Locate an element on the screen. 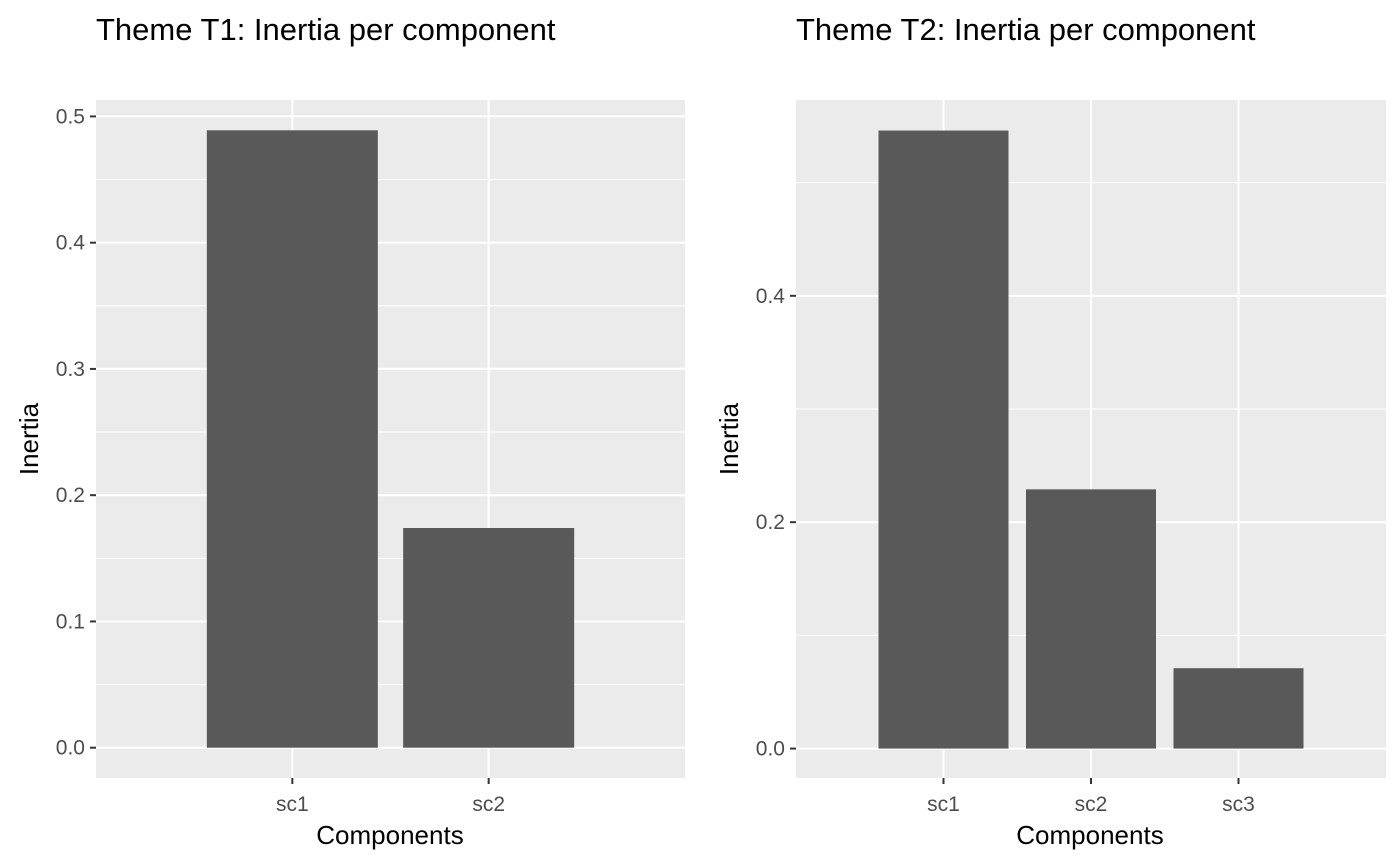 The image size is (1400, 865). y-axis-title-t2: Inertia is located at coordinates (729, 438).